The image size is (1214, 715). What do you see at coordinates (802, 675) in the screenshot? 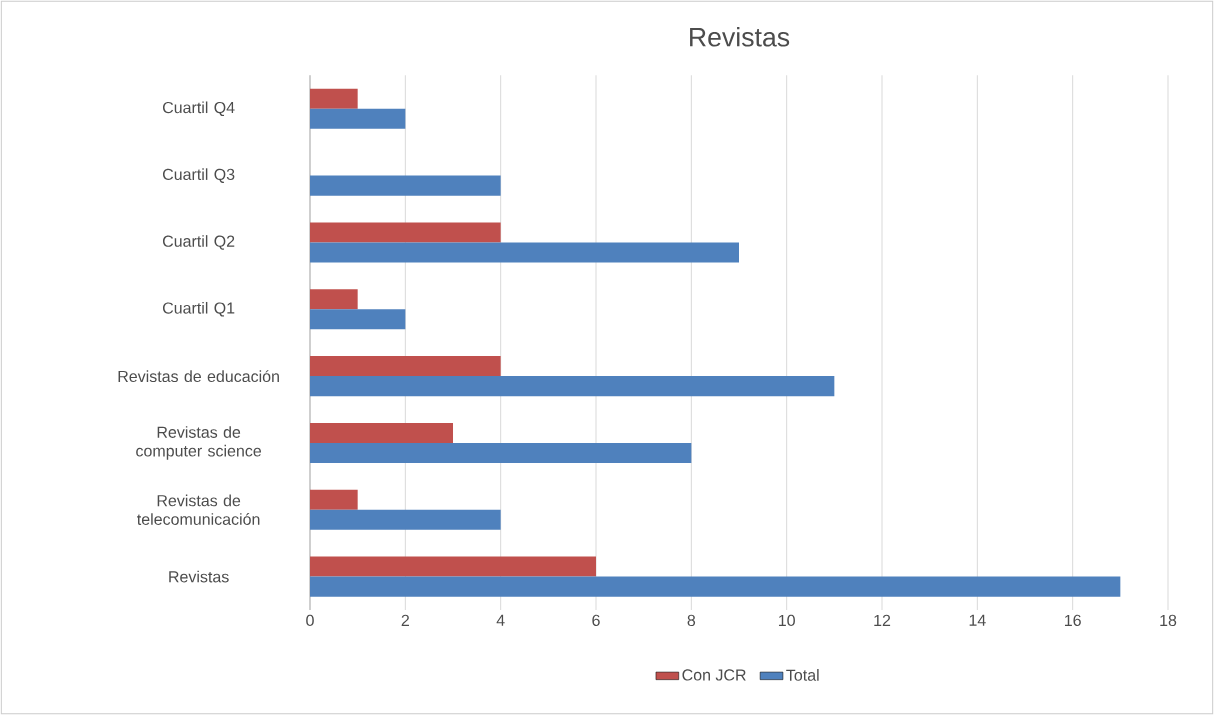
I see `legend-label: Total` at bounding box center [802, 675].